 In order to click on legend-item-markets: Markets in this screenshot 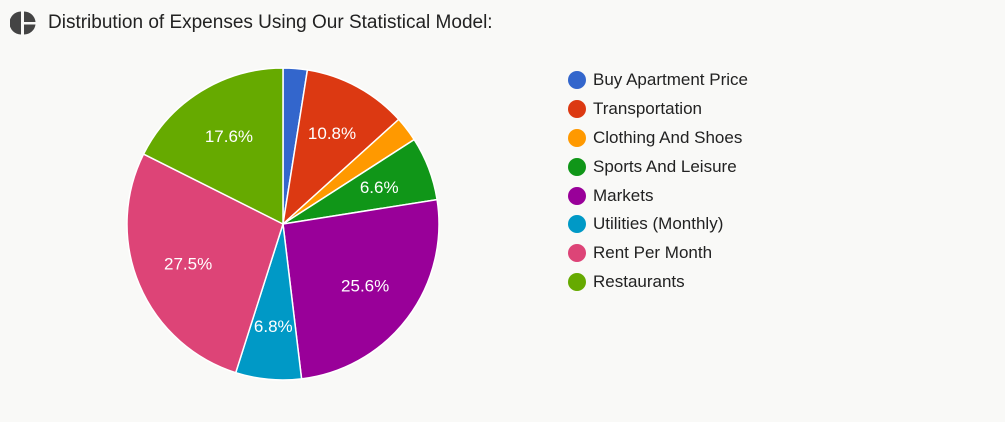, I will do `click(658, 195)`.